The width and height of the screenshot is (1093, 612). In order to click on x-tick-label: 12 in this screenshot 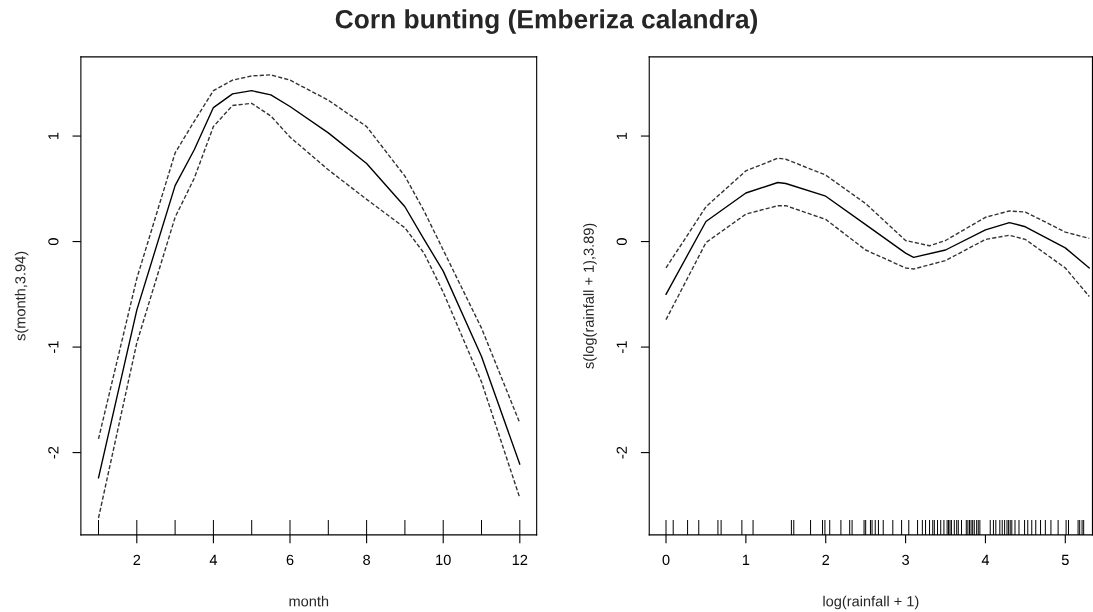, I will do `click(520, 559)`.